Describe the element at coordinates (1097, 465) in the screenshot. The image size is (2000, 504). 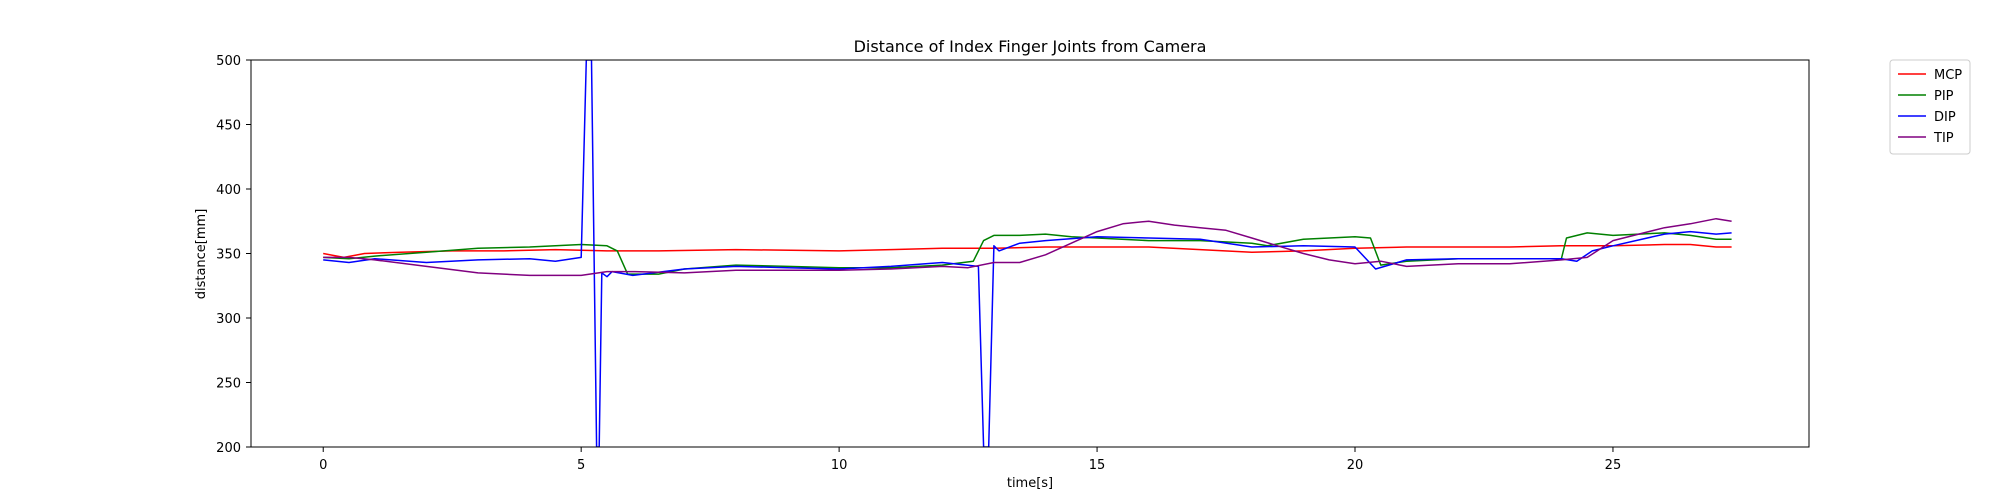
I see `x-tick-label: 15` at that location.